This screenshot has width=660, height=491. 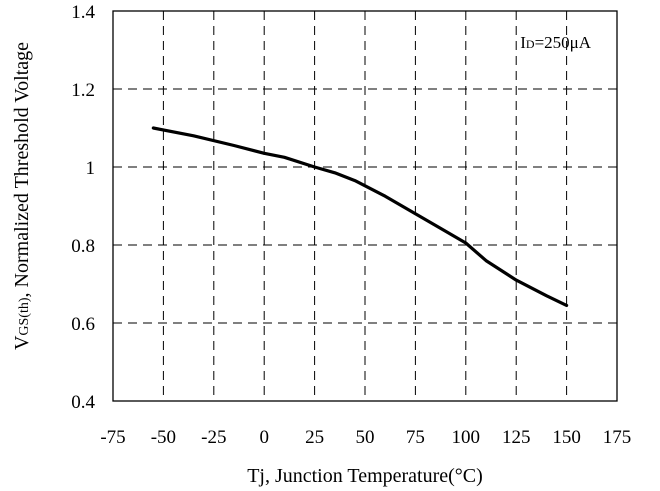 What do you see at coordinates (415, 437) in the screenshot?
I see `x-tick-label: 75` at bounding box center [415, 437].